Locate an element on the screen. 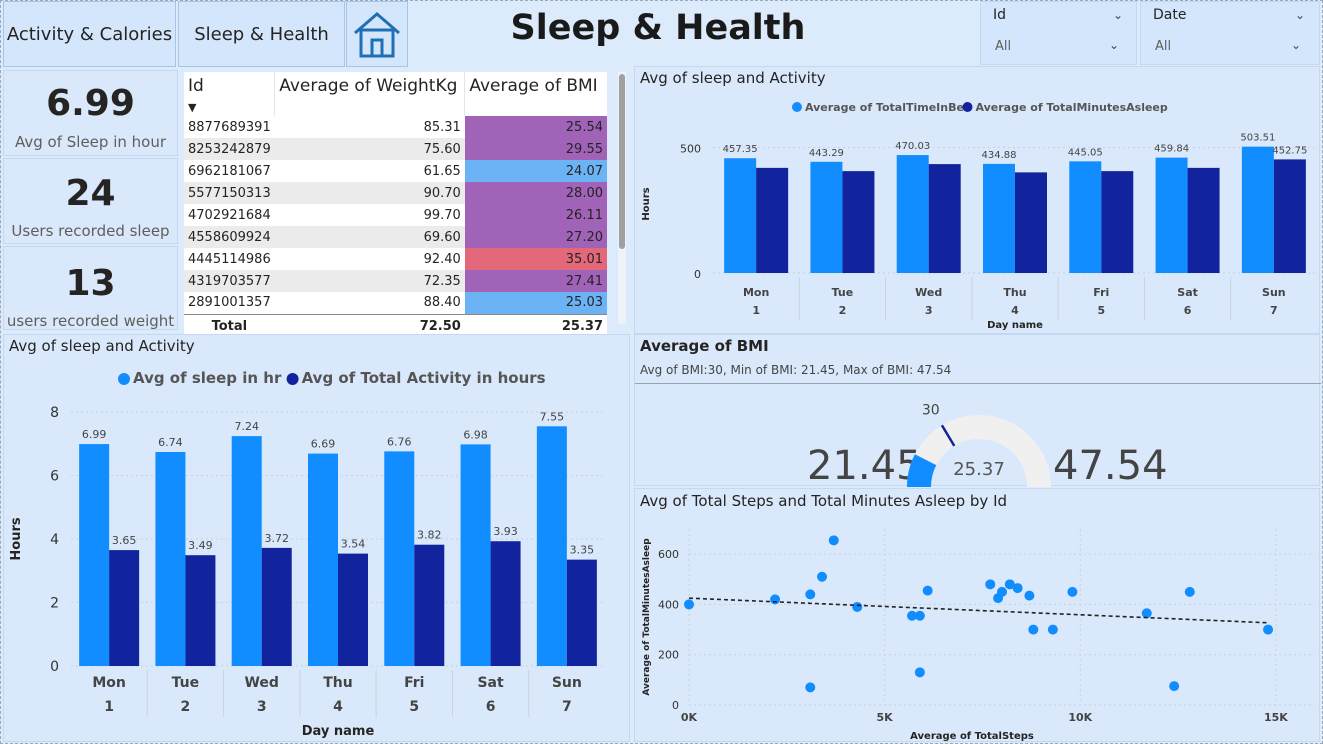 Image resolution: width=1323 pixels, height=744 pixels. table-row: 4702921684 99.70 26.11 is located at coordinates (395, 215).